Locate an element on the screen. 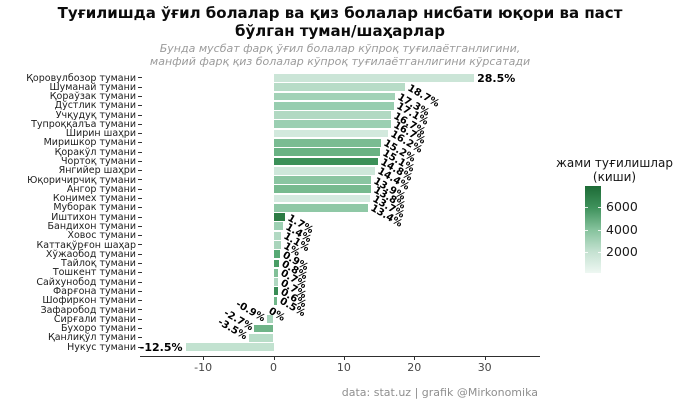 Image resolution: width=680 pixels, height=408 pixels. y-axis-label: Зафаробод тумани is located at coordinates (88, 310).